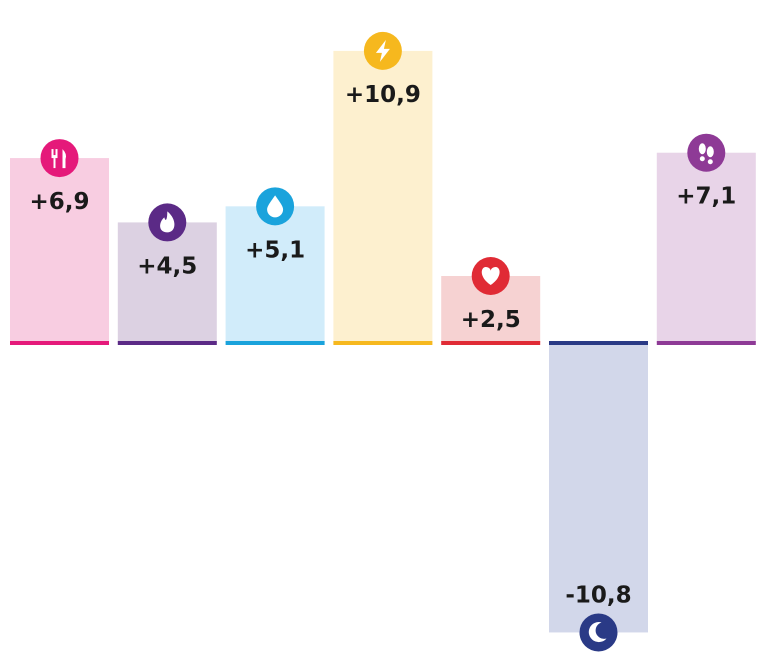  What do you see at coordinates (59, 343) in the screenshot?
I see `baseline-segment-food` at bounding box center [59, 343].